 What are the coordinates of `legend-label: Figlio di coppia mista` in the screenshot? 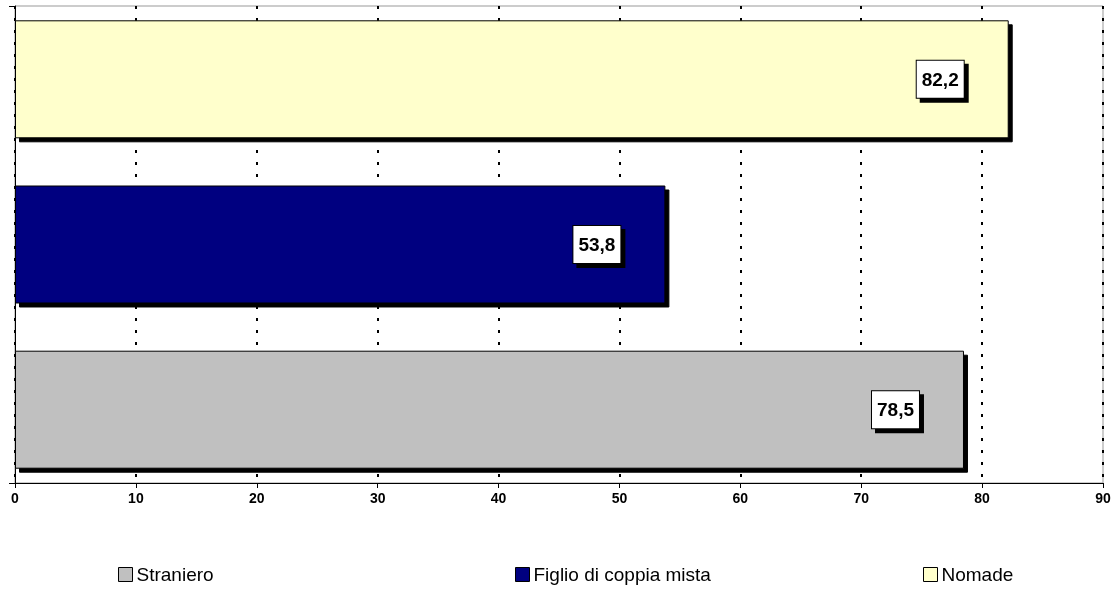 It's located at (622, 574).